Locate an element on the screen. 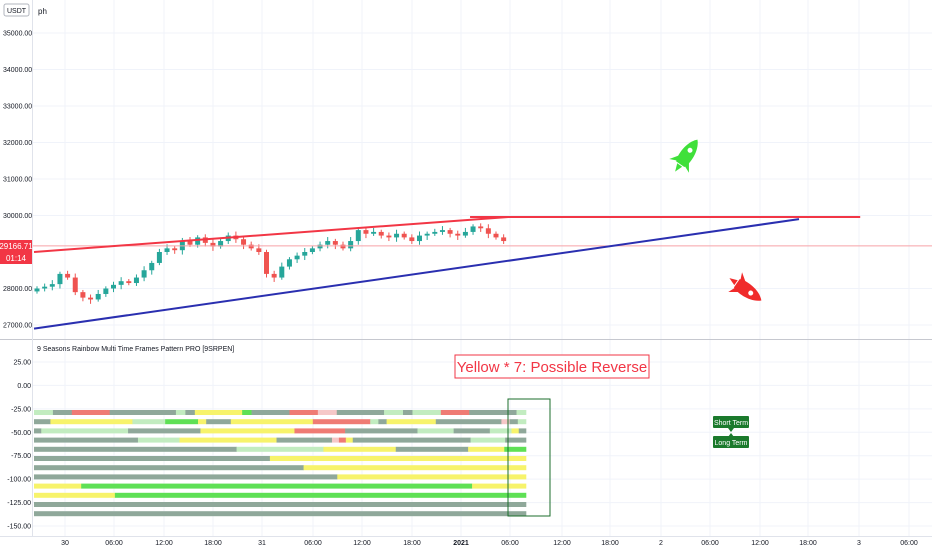  time-tick-label: 18:00 is located at coordinates (213, 543).